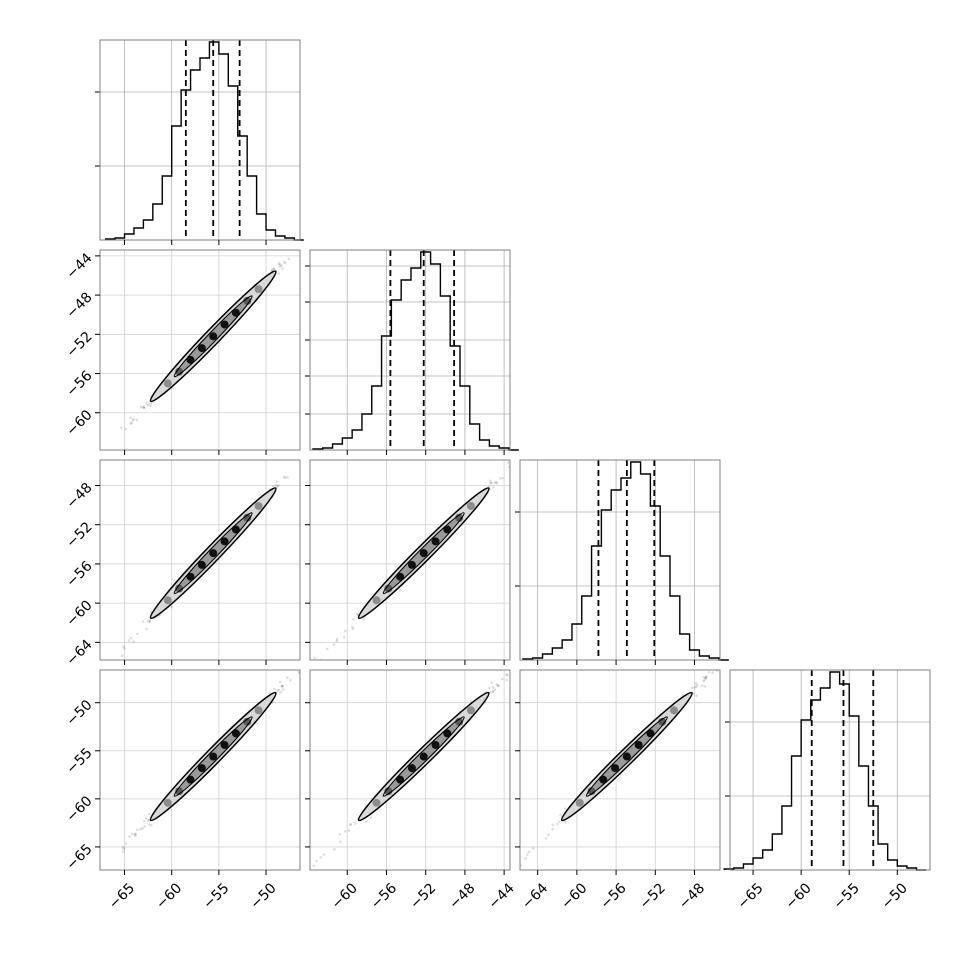 The height and width of the screenshot is (970, 970). I want to click on y-tick-label: −56, so click(79, 574).